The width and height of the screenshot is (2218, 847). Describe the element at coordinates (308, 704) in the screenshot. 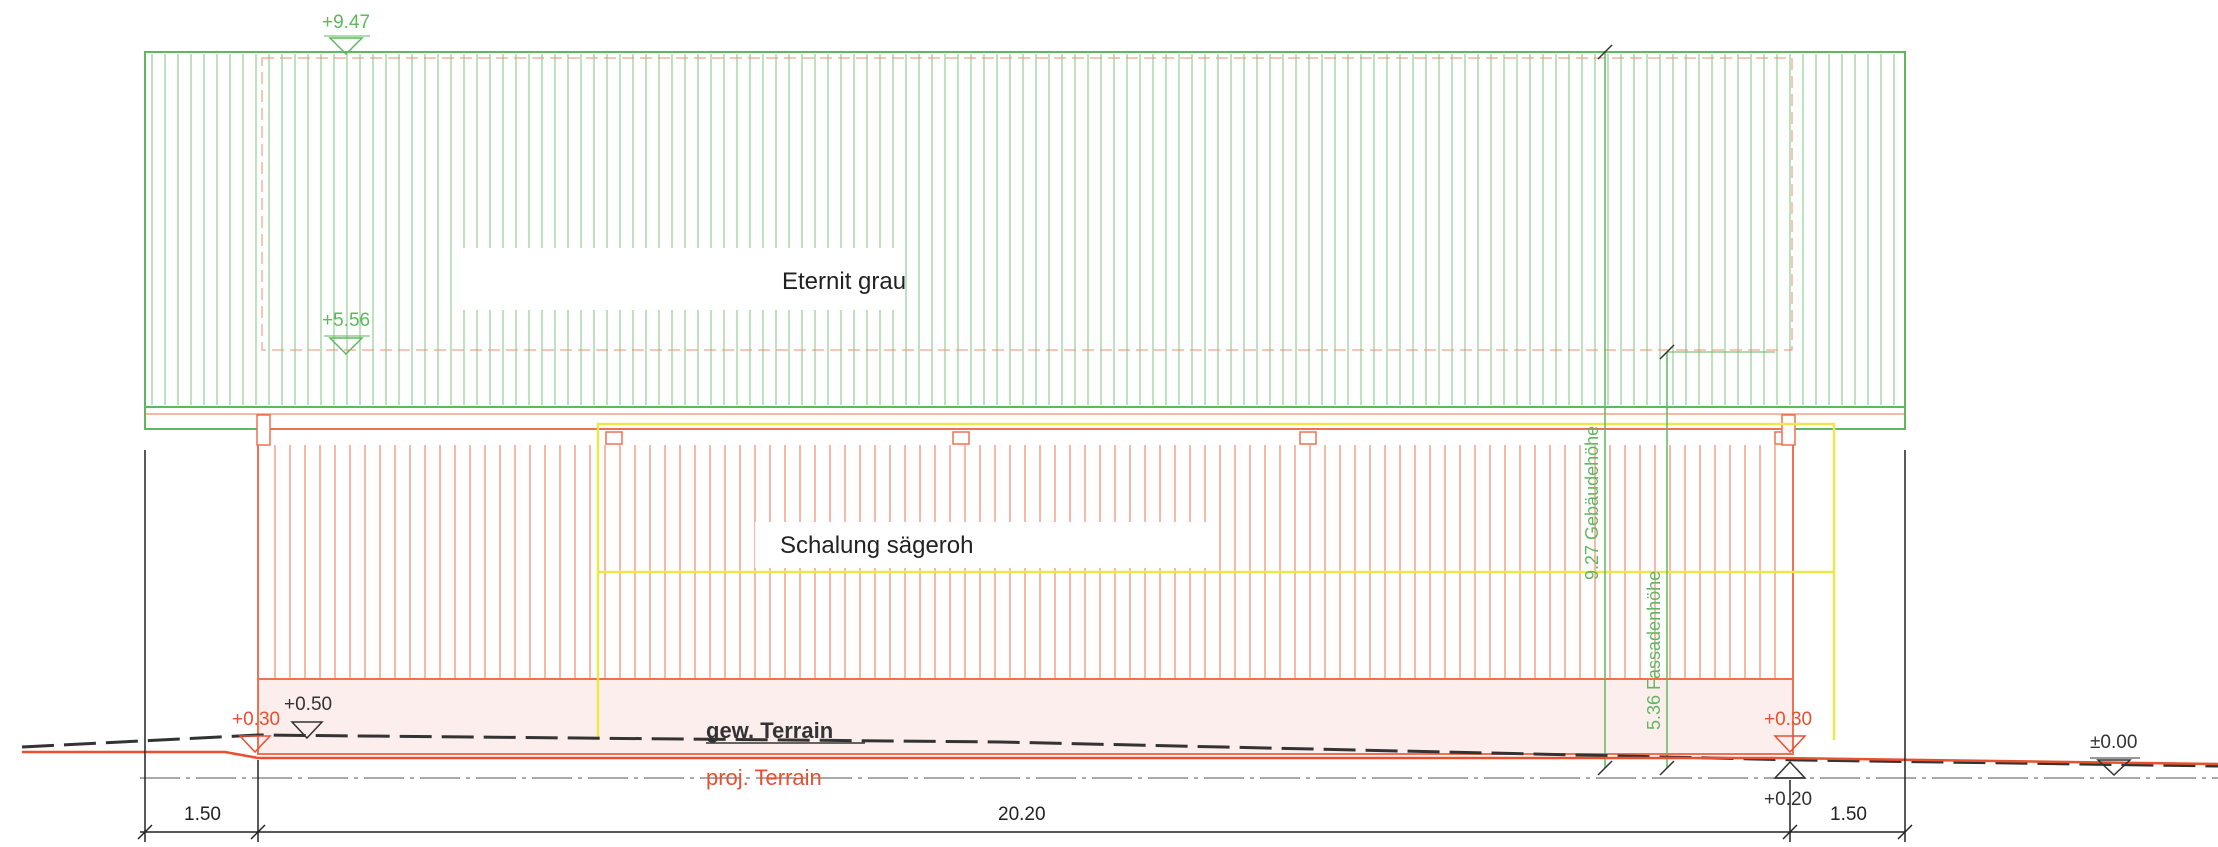

I see `plinth-level-label: +0.50` at that location.